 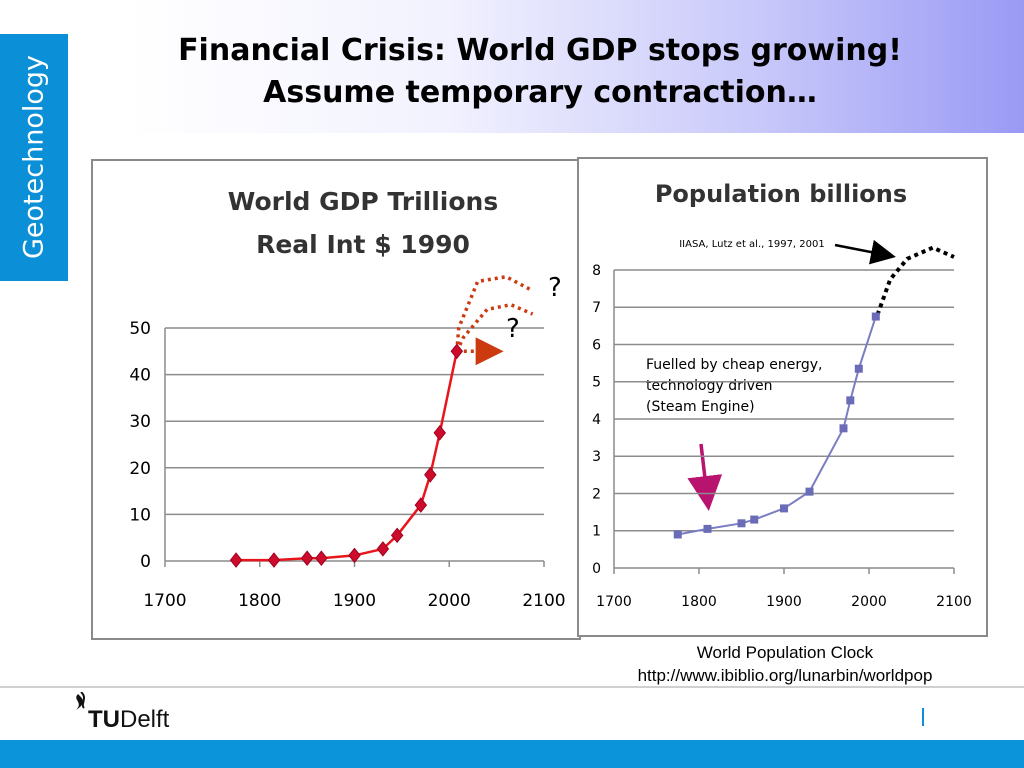 I want to click on source-pointer-arrow, so click(x=865, y=252).